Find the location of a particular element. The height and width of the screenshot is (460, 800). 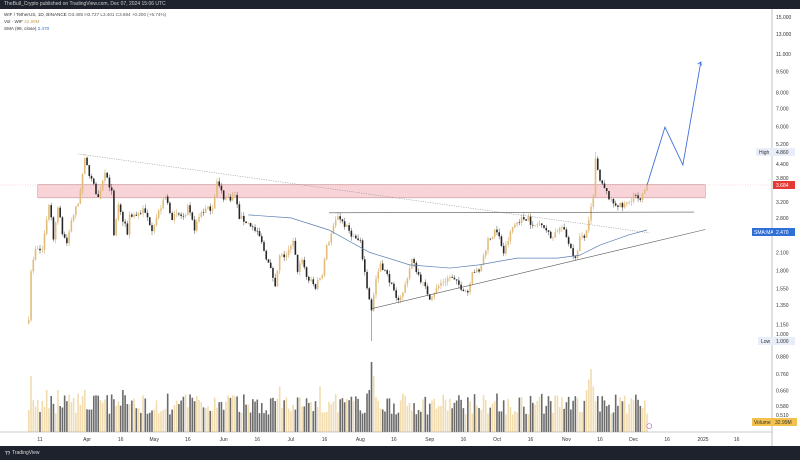

sma-label: SMA (99, close) is located at coordinates (20, 28).